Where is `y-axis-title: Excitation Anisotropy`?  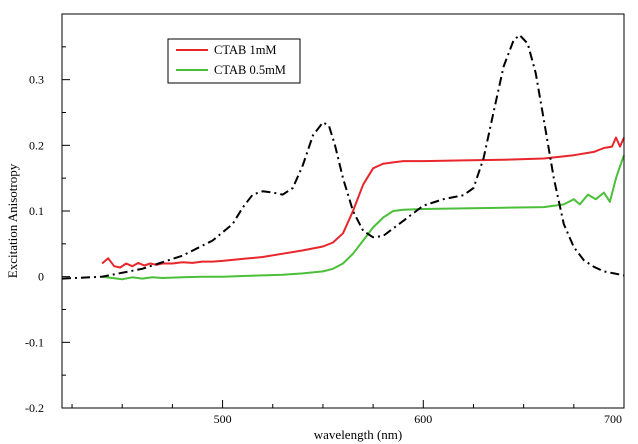
y-axis-title: Excitation Anisotropy is located at coordinates (12, 220).